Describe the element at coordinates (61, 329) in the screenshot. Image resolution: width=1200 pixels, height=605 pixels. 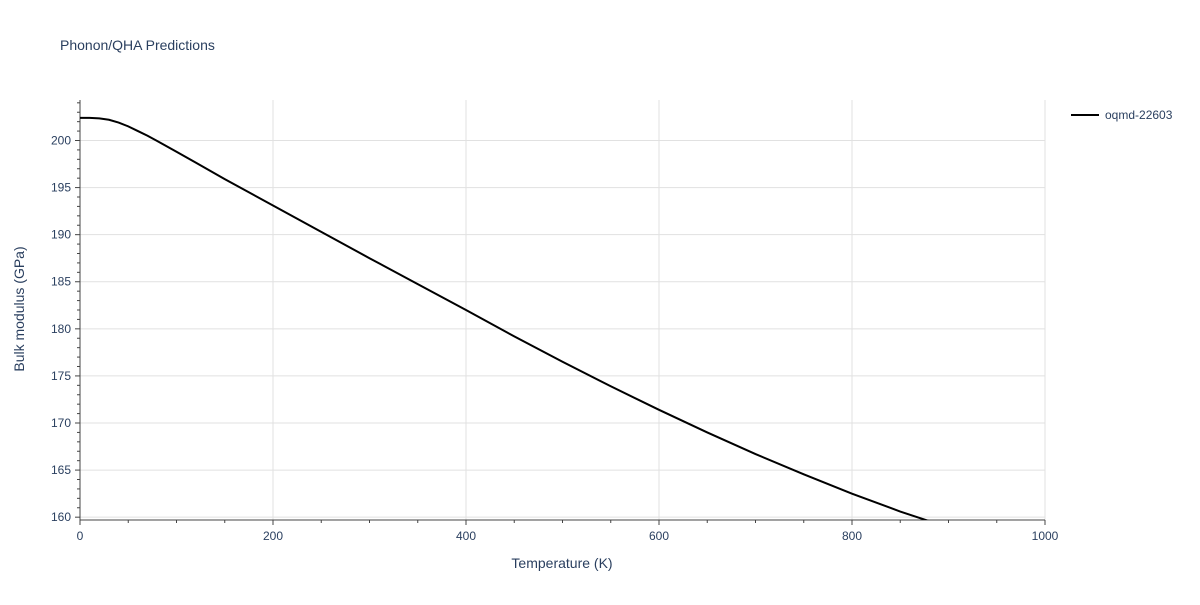
I see `y-tick-label-180: 180` at that location.